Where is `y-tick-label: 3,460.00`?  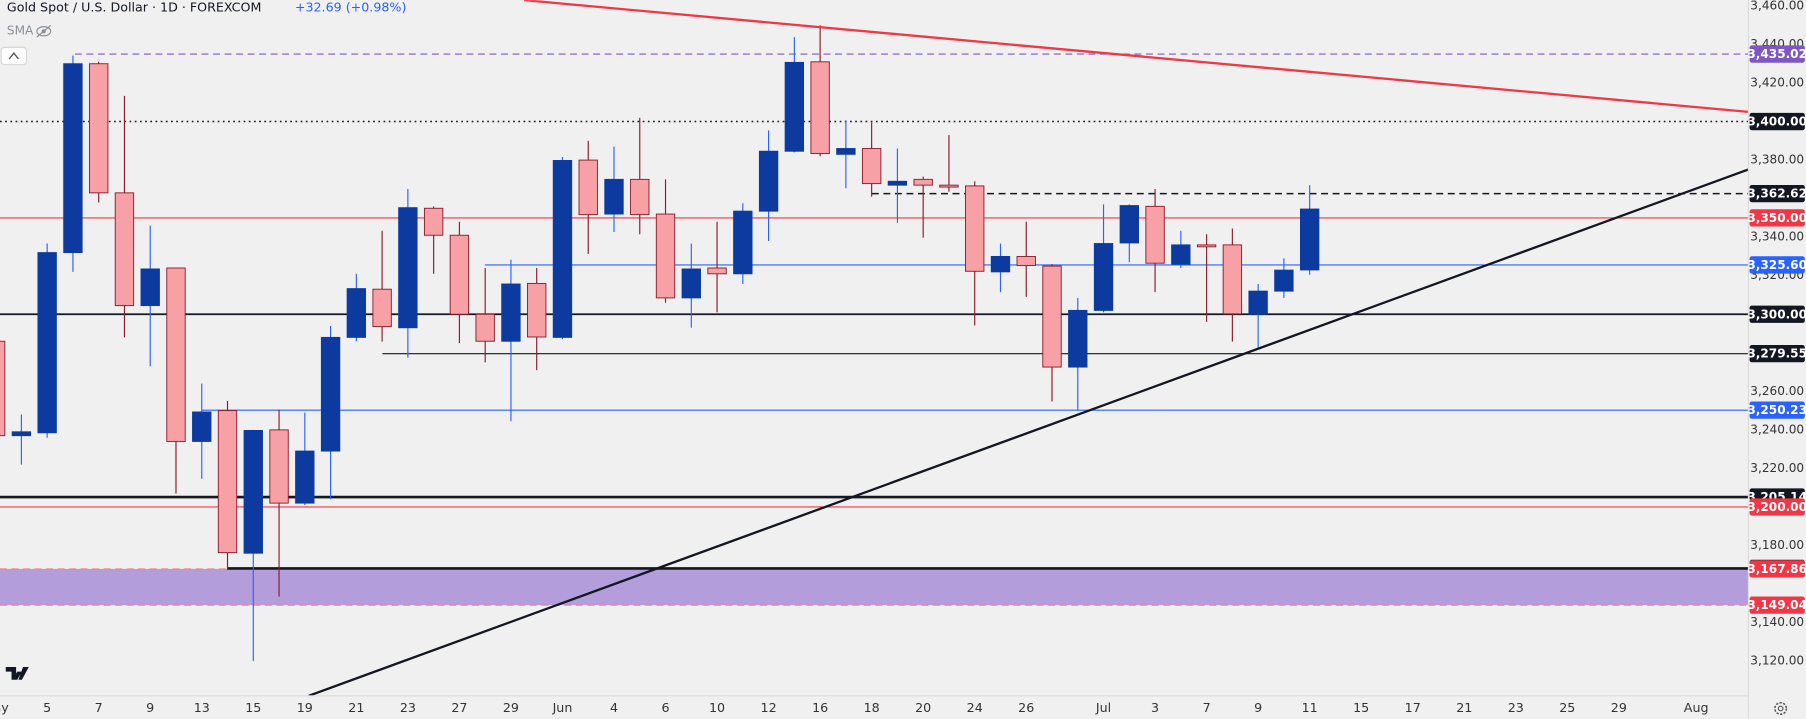 y-tick-label: 3,460.00 is located at coordinates (1777, 6).